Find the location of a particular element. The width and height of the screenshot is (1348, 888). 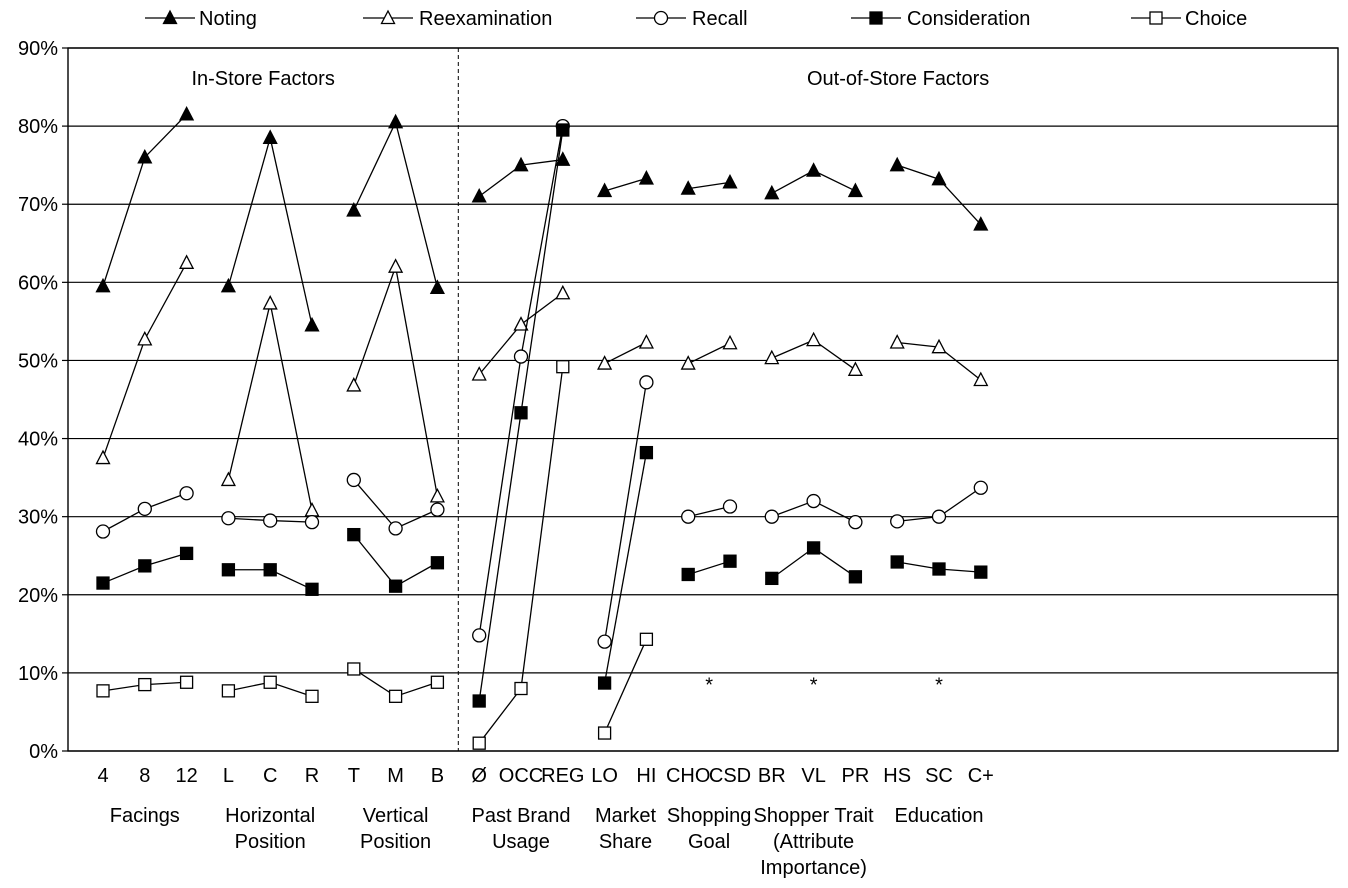

group-label: Education is located at coordinates (939, 816).